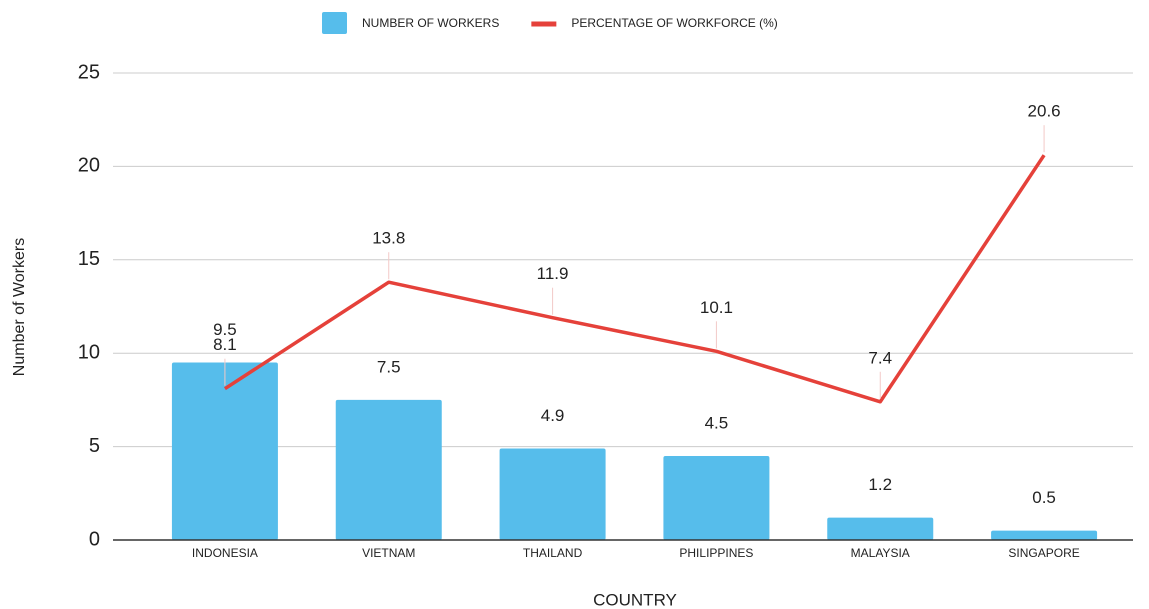  I want to click on y-axis-label: Number of Workers, so click(19, 307).